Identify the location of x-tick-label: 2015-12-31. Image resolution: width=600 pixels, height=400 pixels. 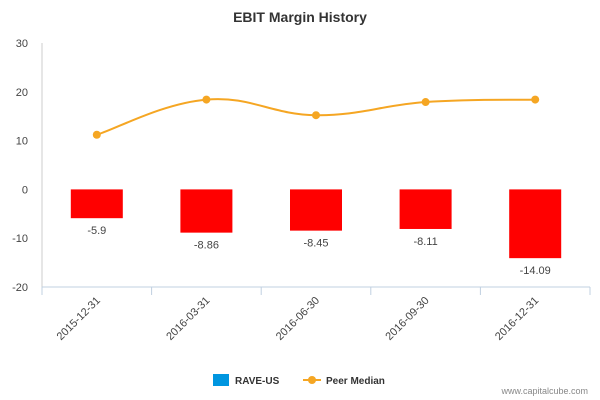
(79, 319).